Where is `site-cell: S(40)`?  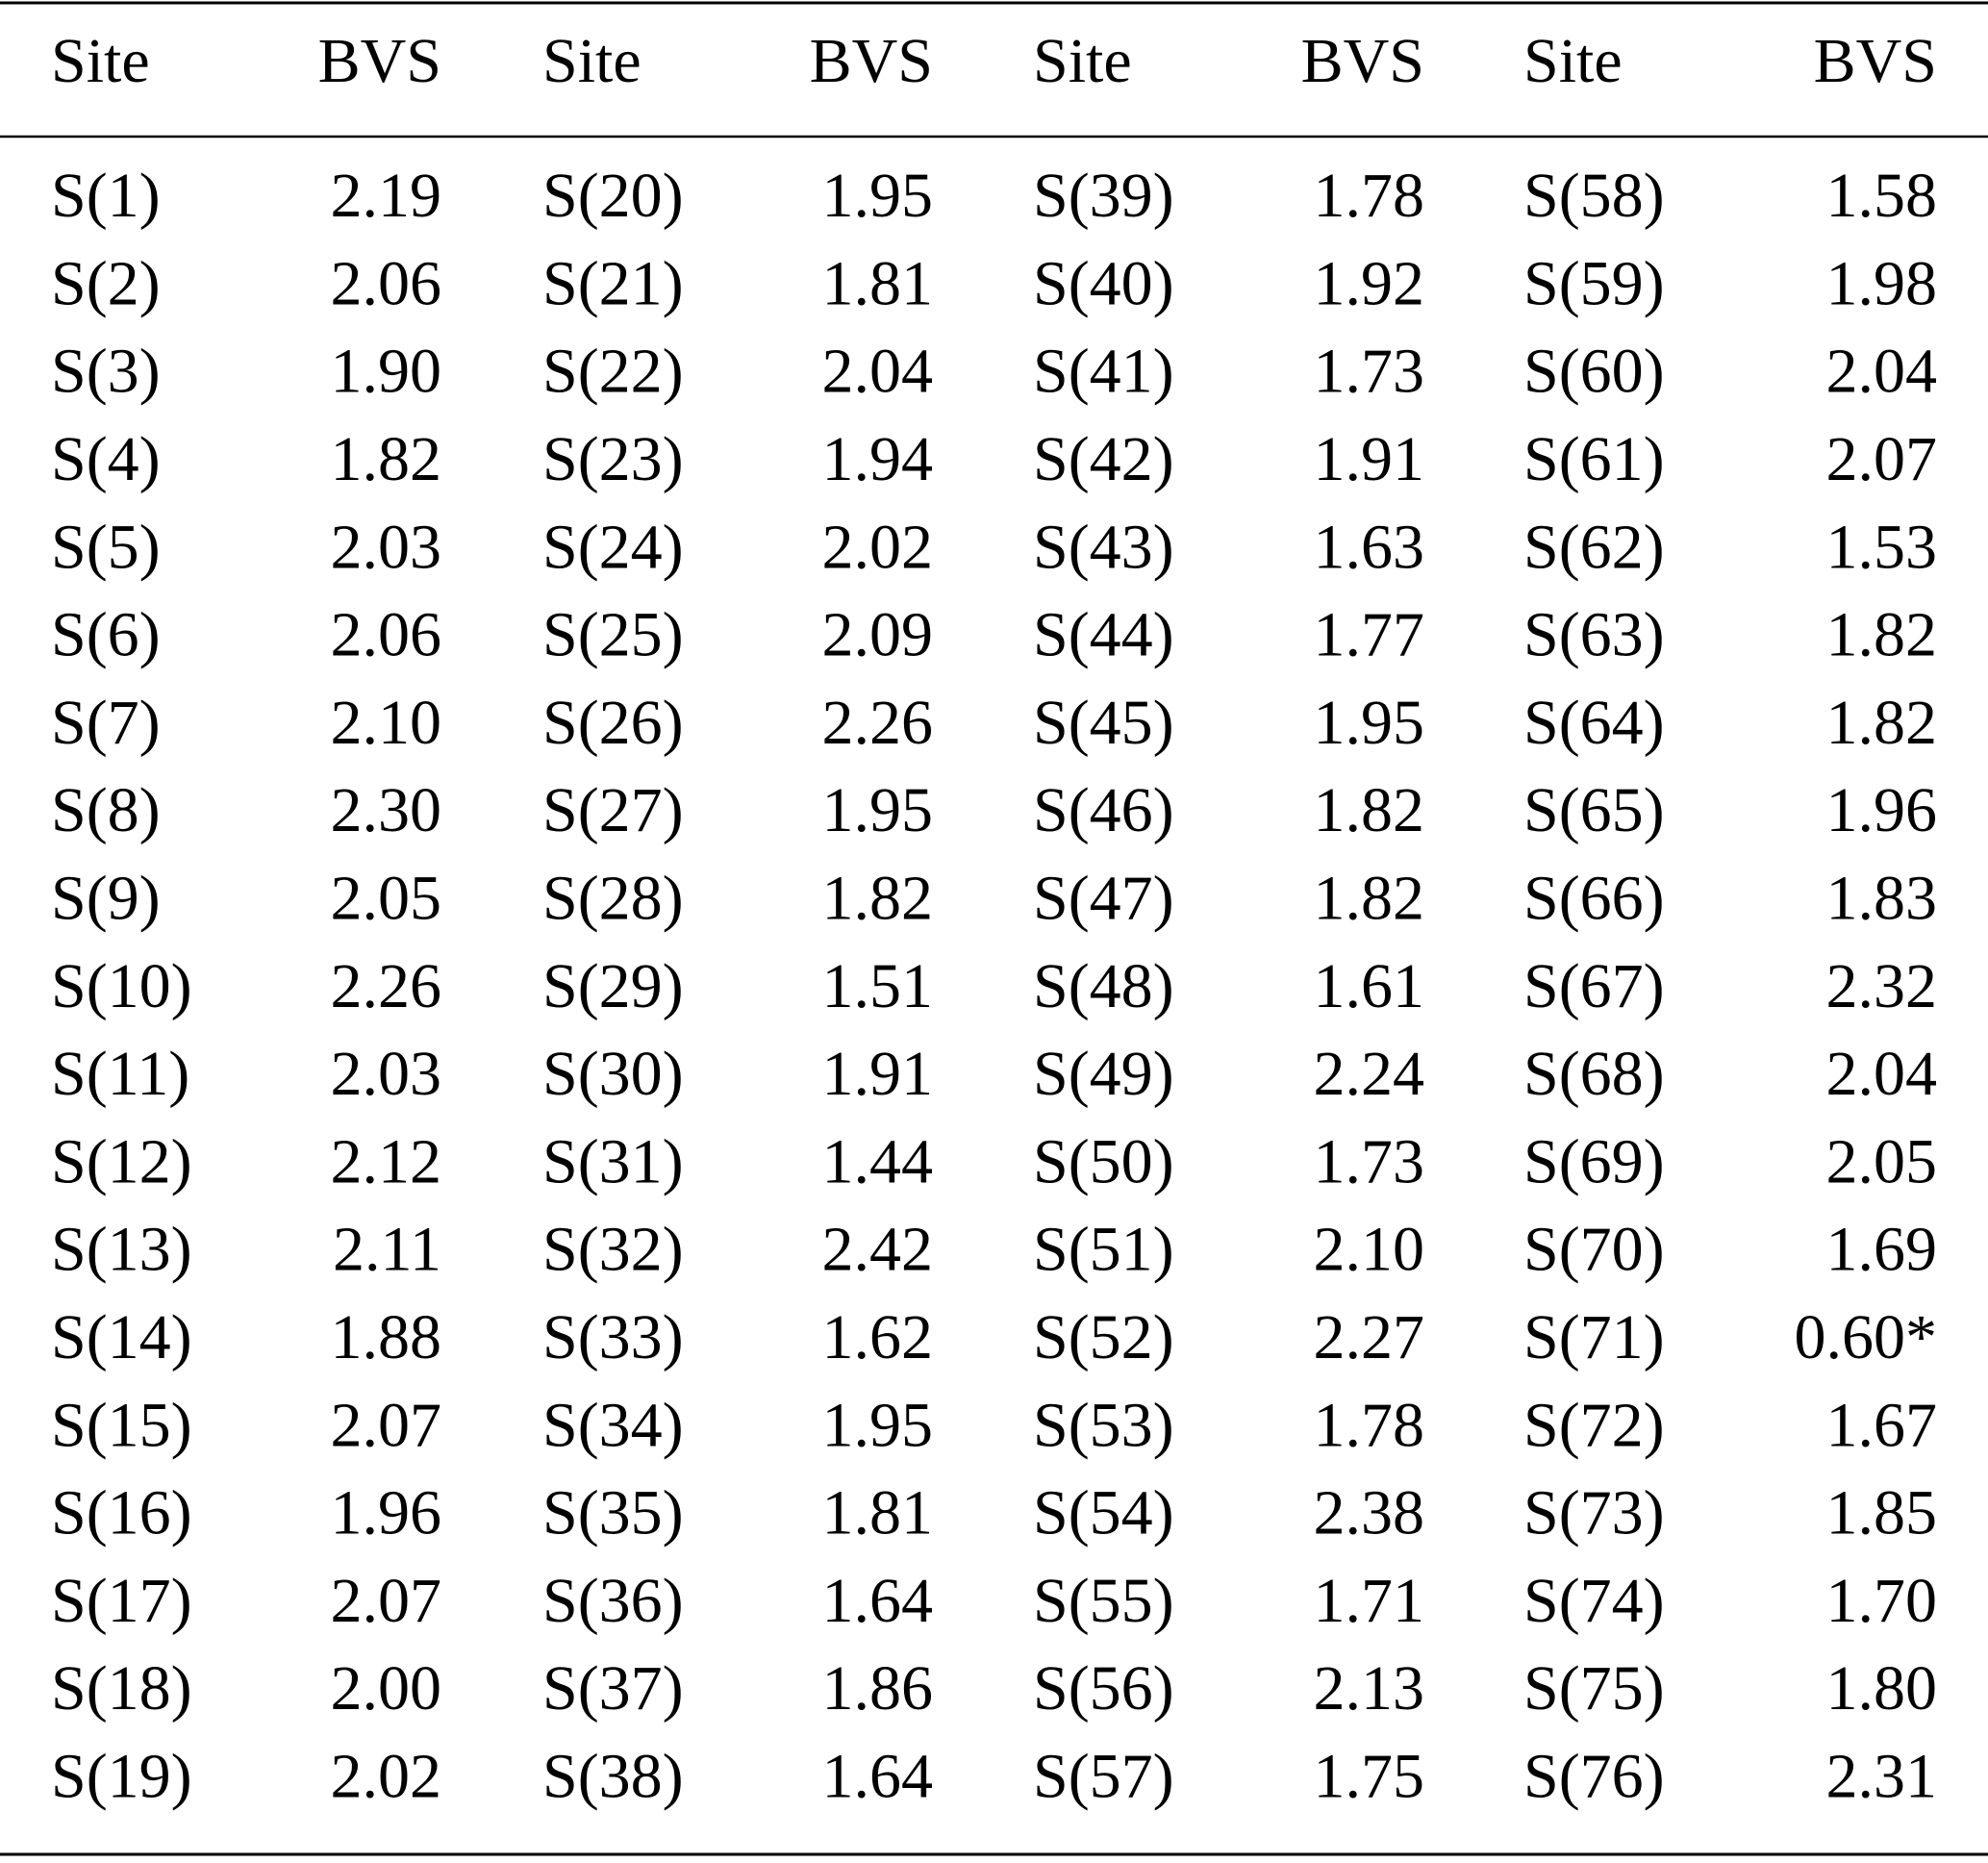 site-cell: S(40) is located at coordinates (1103, 283).